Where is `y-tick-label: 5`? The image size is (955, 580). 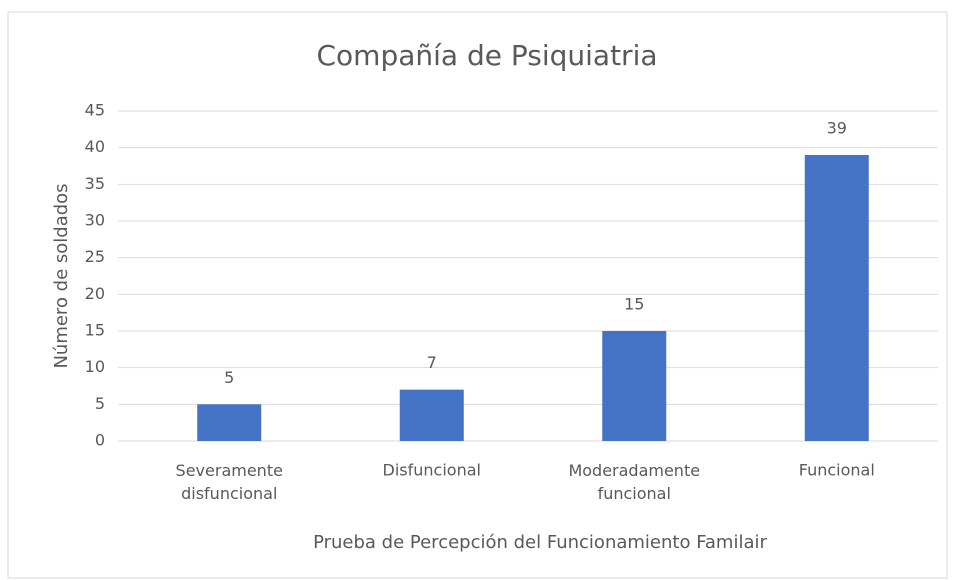 y-tick-label: 5 is located at coordinates (100, 403).